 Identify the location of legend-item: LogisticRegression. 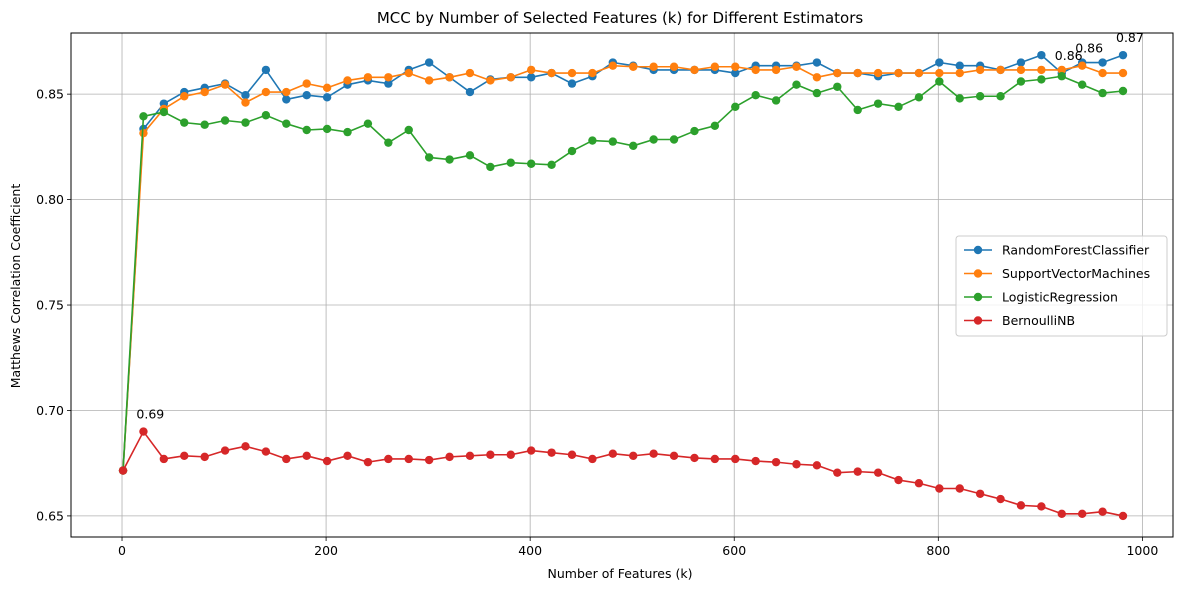
(1041, 297).